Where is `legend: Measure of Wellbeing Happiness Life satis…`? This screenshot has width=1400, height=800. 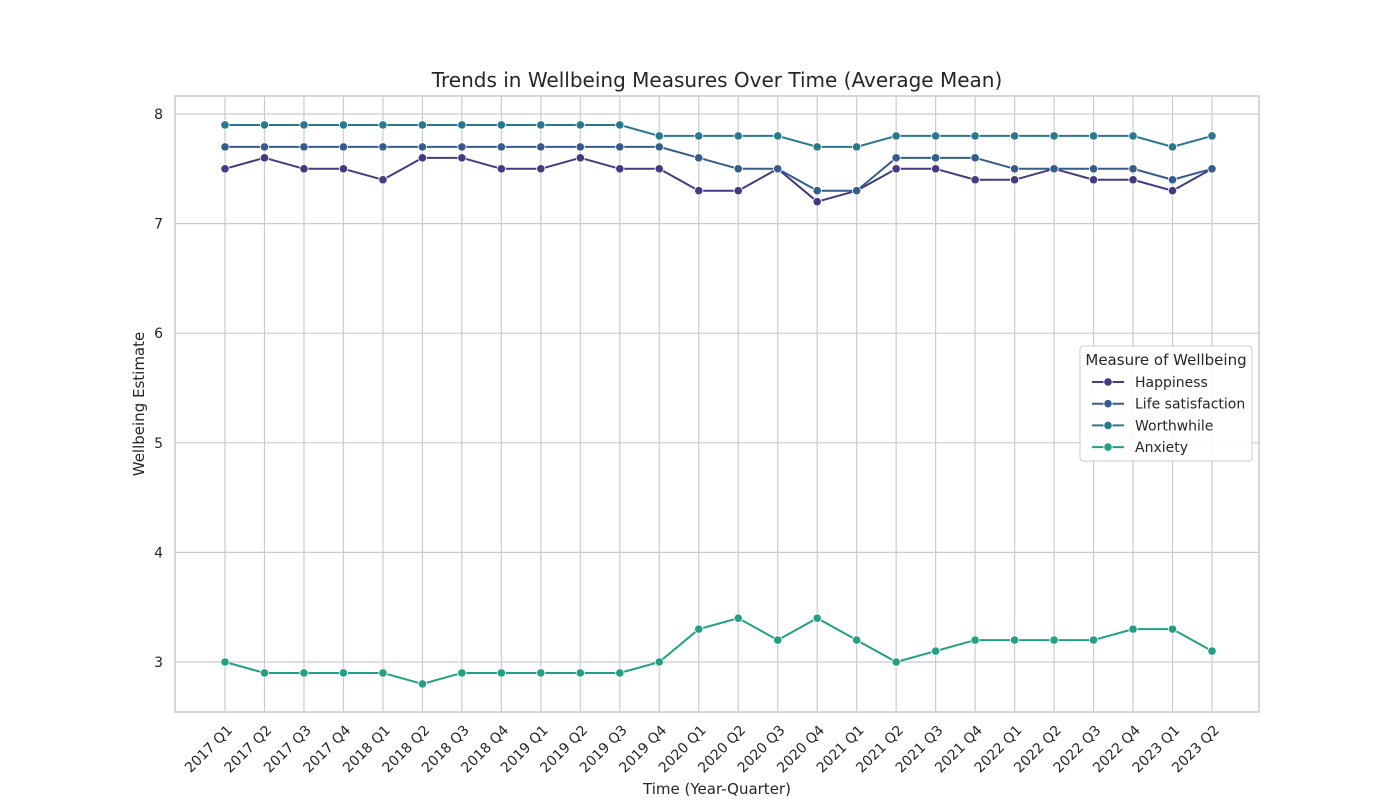 legend: Measure of Wellbeing Happiness Life satis… is located at coordinates (1166, 403).